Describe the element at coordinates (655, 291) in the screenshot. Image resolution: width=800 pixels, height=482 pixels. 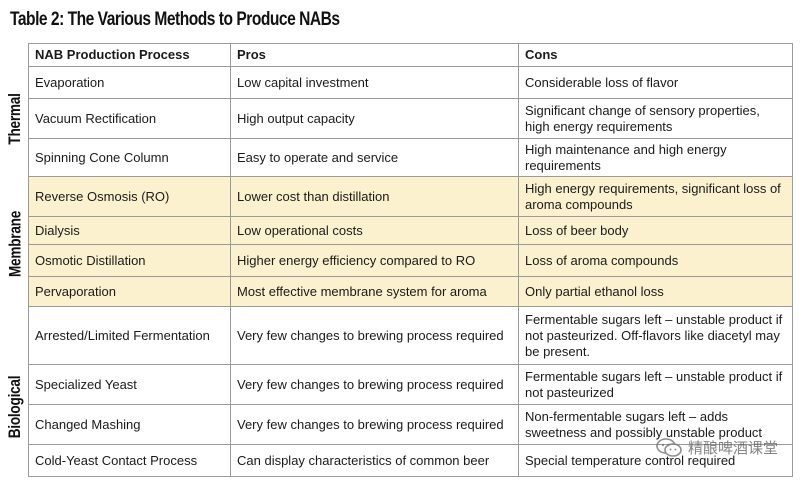
I see `cell-cons: Only partial ethanol loss` at that location.